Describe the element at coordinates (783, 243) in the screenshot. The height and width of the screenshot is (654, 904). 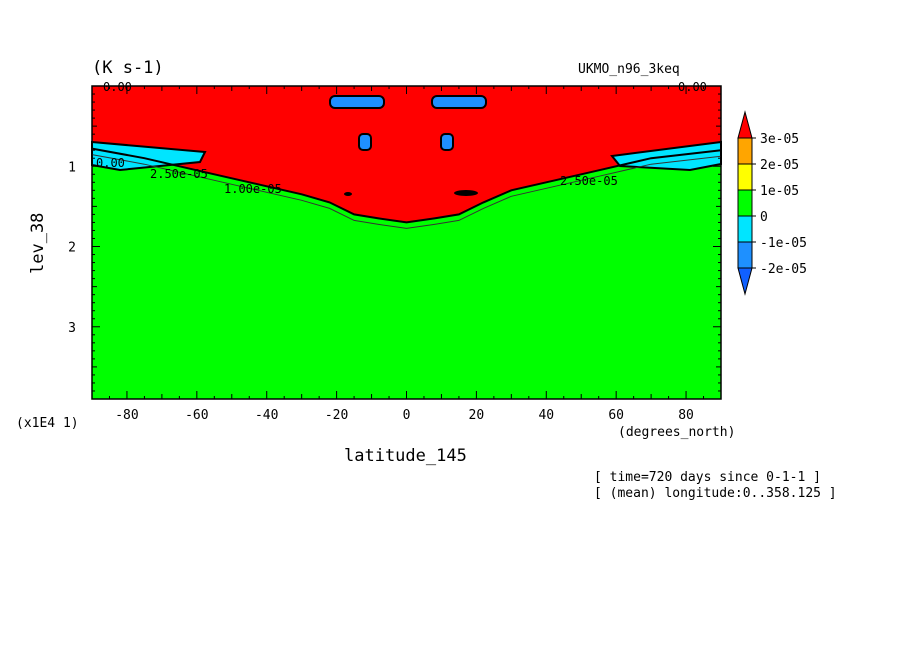
I see `colorbar-label: -1e-05` at that location.